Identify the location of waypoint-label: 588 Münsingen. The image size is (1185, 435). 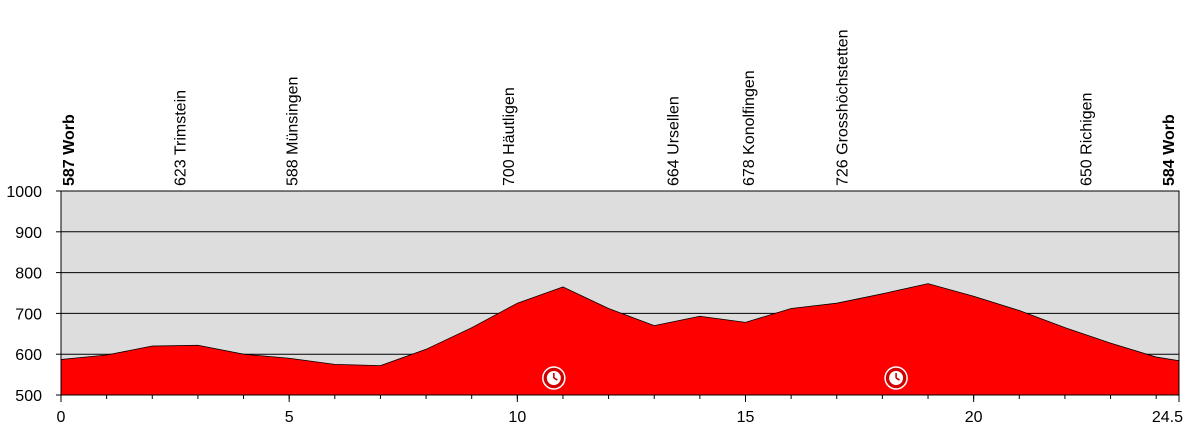
(292, 131).